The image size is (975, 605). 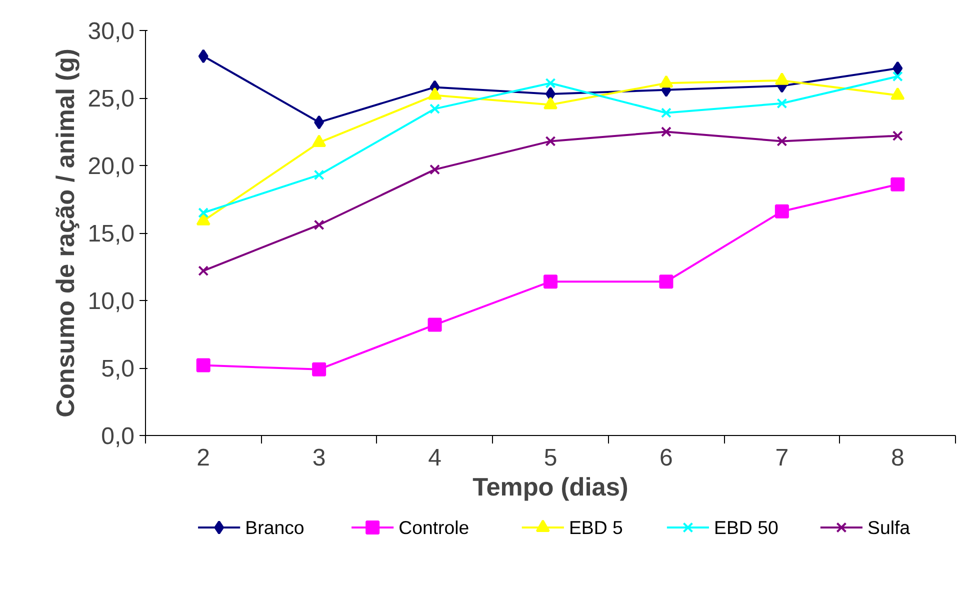 What do you see at coordinates (66, 233) in the screenshot?
I see `y-axis-title: Consumo de ração / animal (g)` at bounding box center [66, 233].